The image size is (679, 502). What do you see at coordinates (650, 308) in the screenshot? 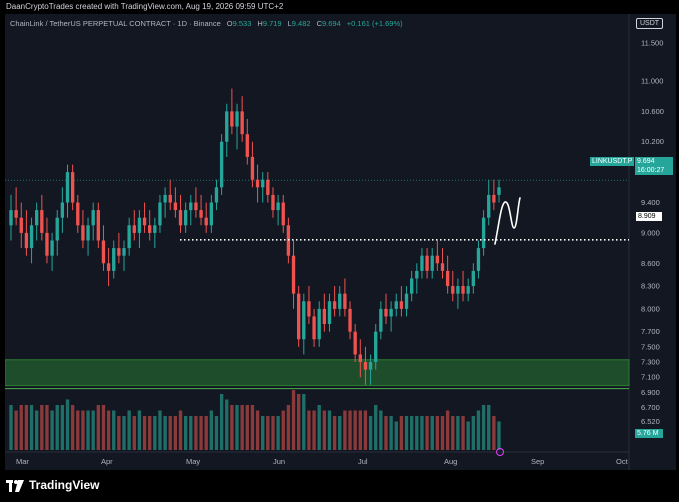
I see `y-tick-label: 8.000` at bounding box center [650, 308].